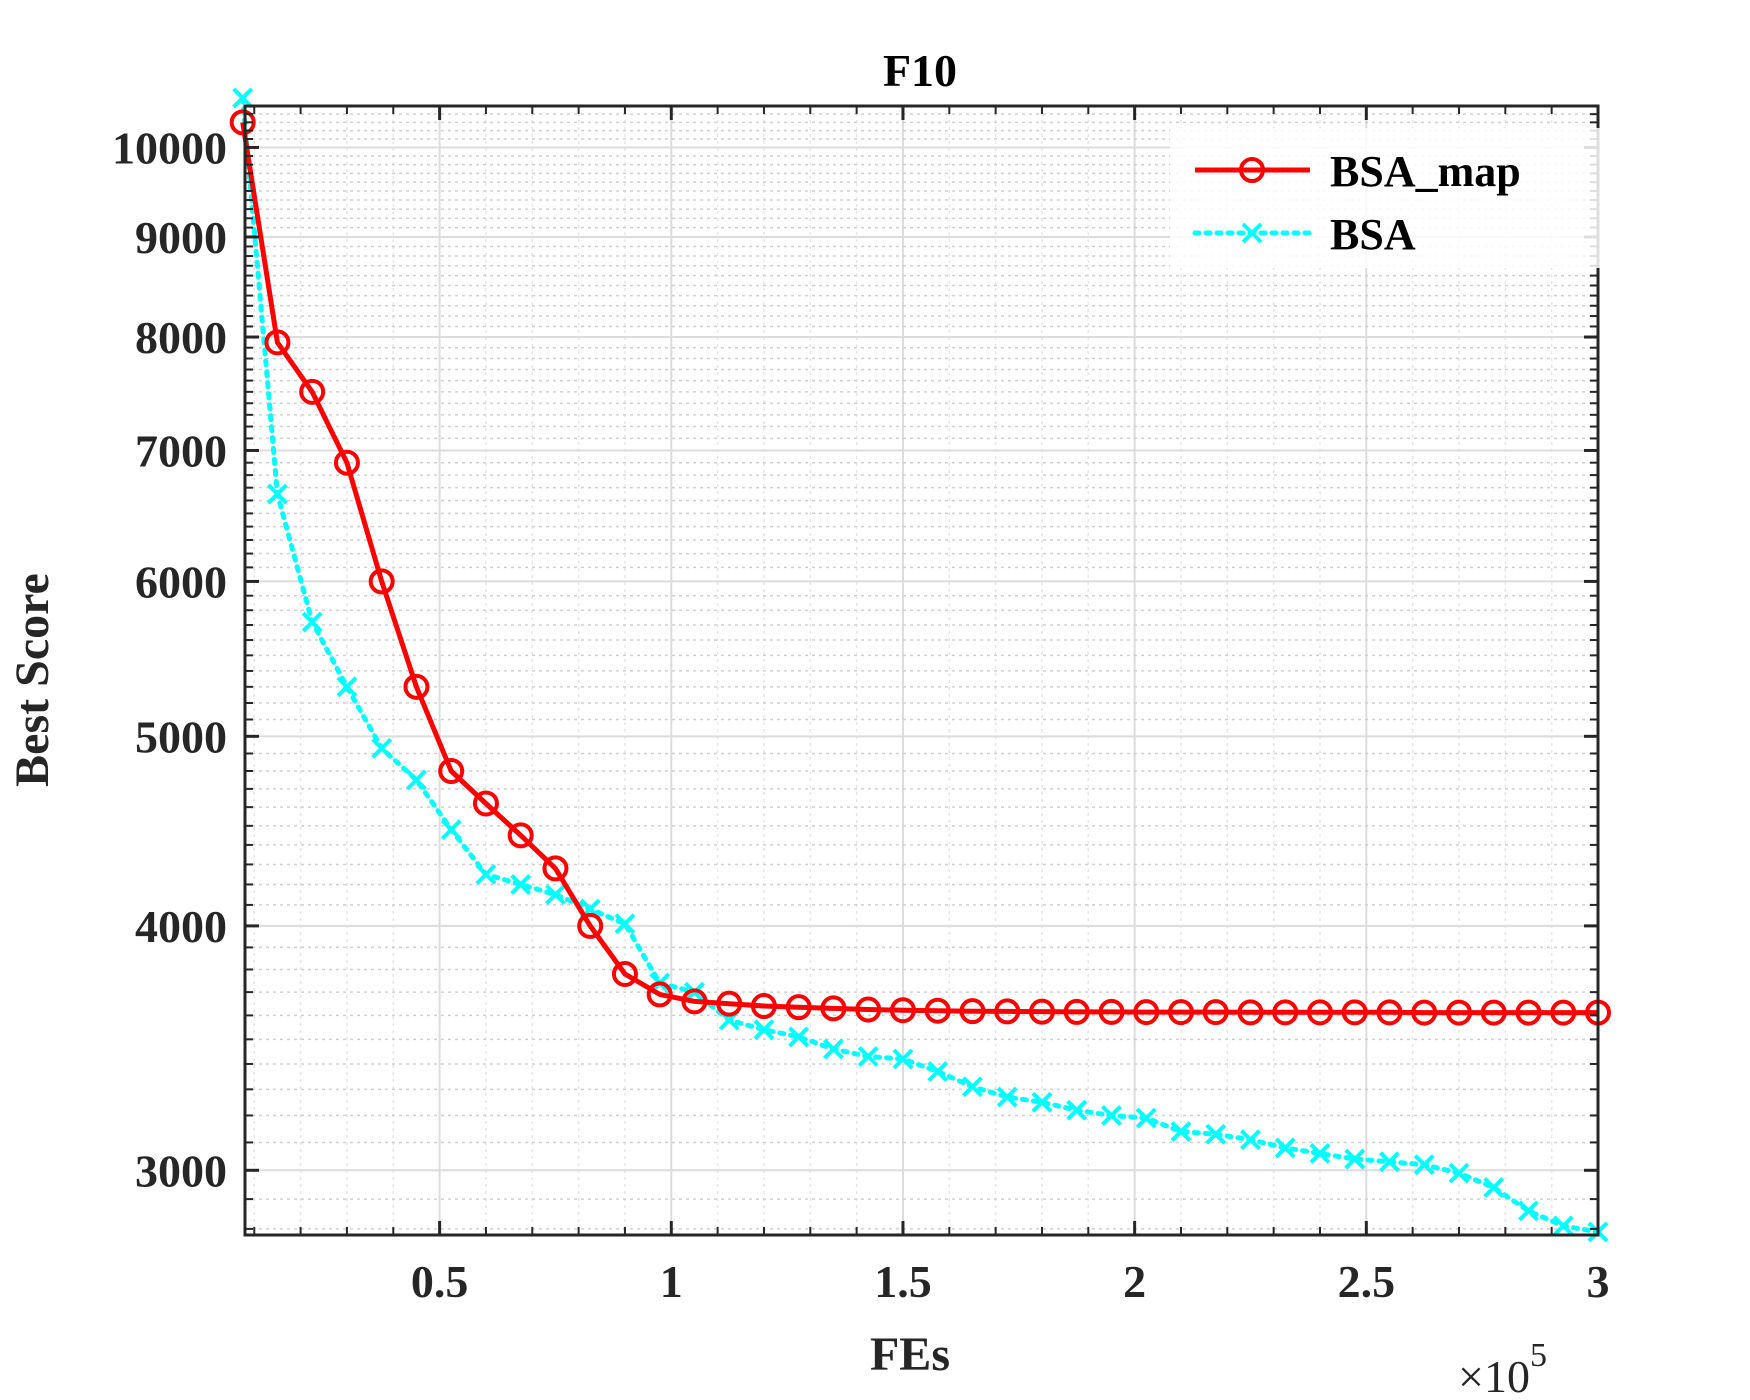  Describe the element at coordinates (181, 581) in the screenshot. I see `y-tick-label: 6000` at that location.